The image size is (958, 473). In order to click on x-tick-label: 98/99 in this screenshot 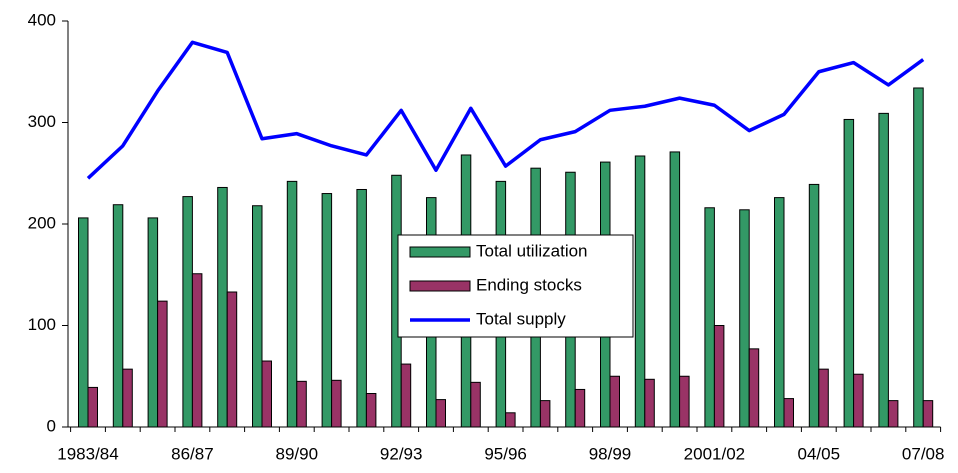, I will do `click(610, 453)`.